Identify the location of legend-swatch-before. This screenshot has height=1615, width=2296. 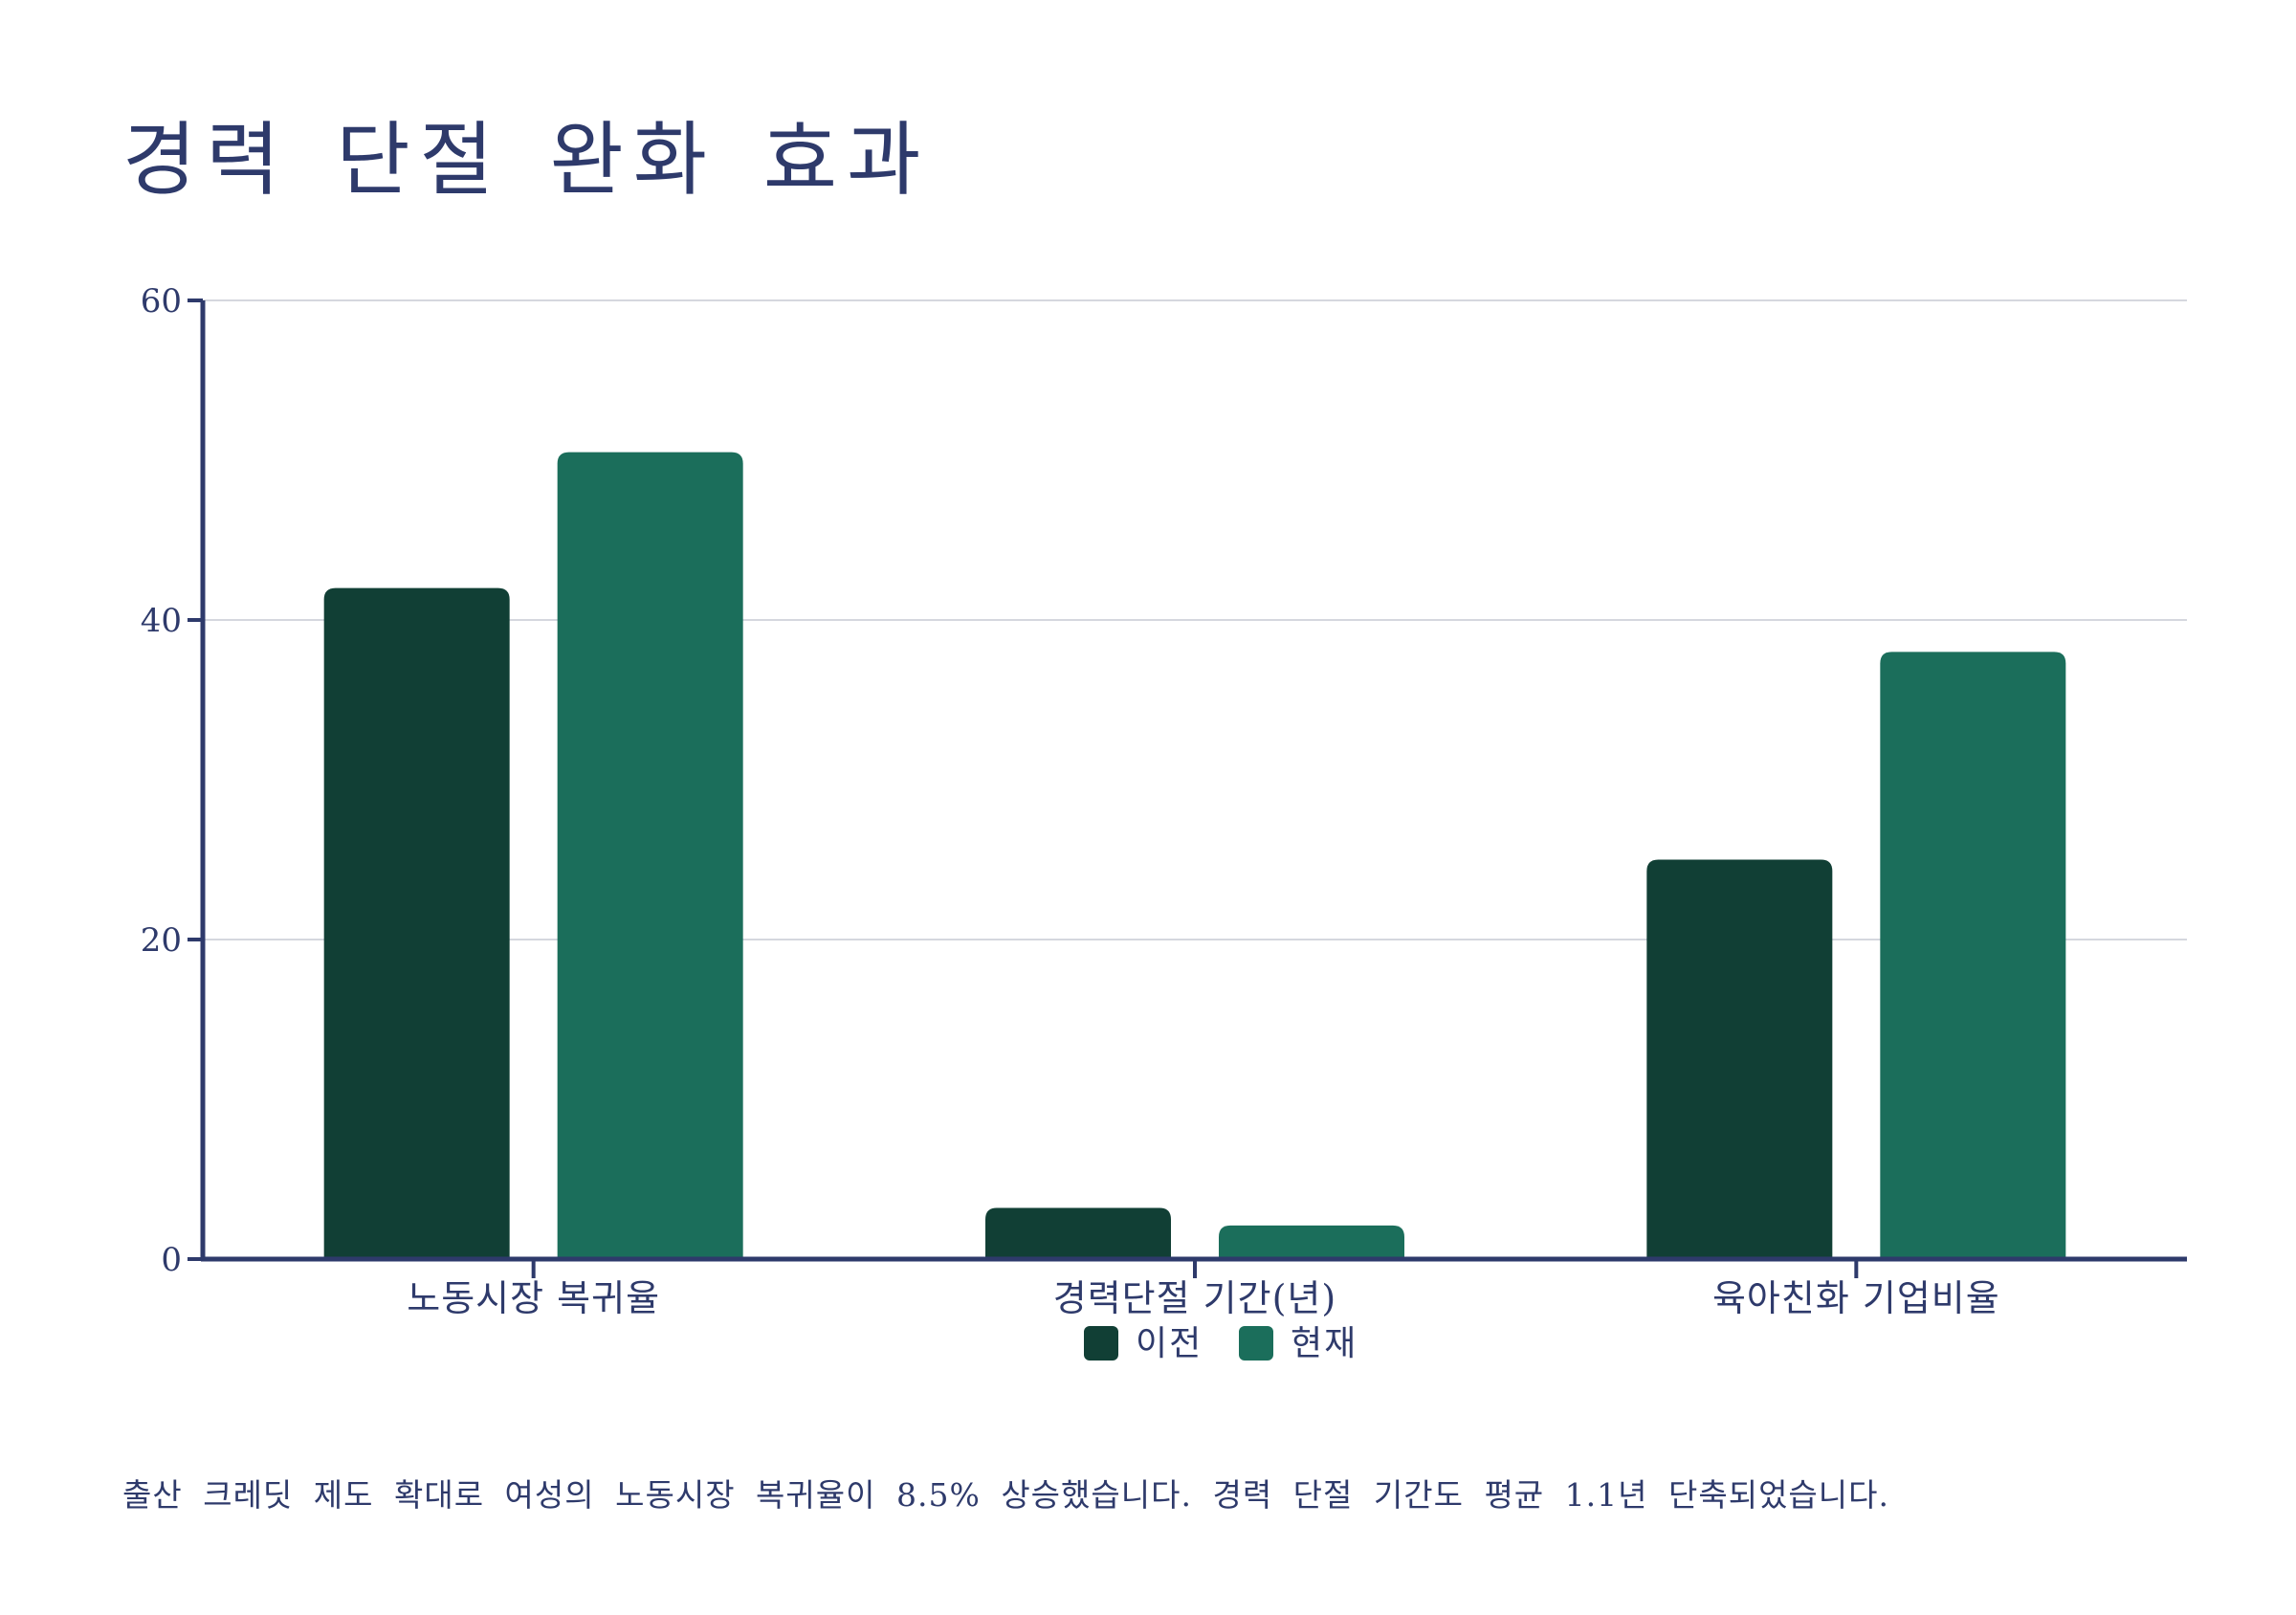
(1101, 1343).